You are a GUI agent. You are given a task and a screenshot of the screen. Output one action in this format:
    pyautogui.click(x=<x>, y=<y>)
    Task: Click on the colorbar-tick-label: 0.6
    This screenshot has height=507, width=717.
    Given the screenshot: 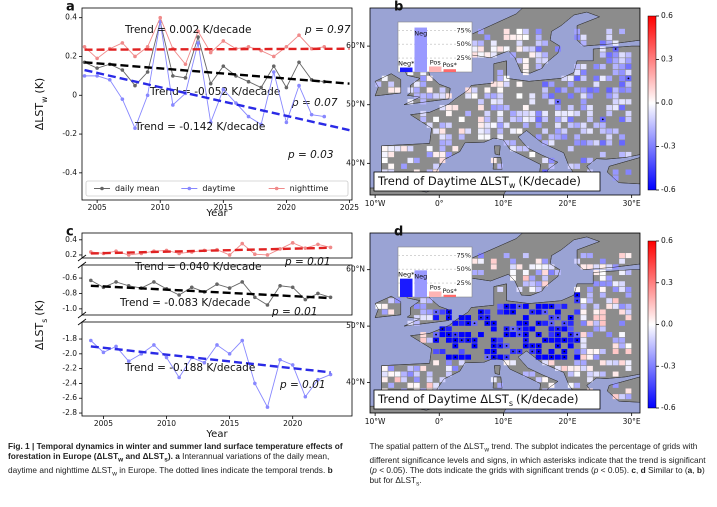 What is the action you would take?
    pyautogui.click(x=667, y=15)
    